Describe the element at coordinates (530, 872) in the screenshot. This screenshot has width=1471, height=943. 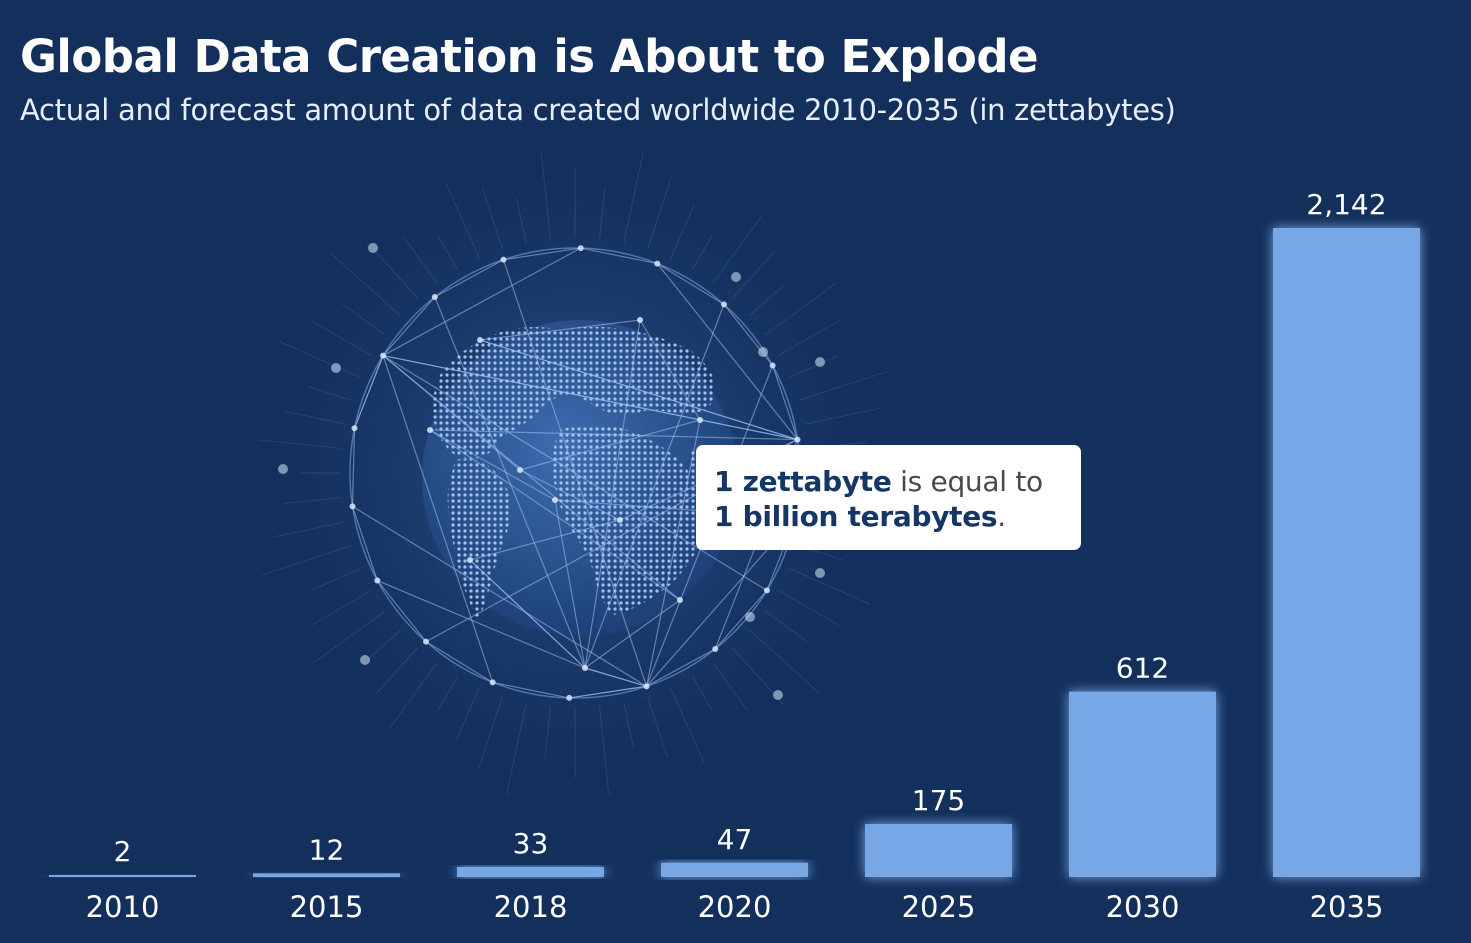
I see `bar-2018` at that location.